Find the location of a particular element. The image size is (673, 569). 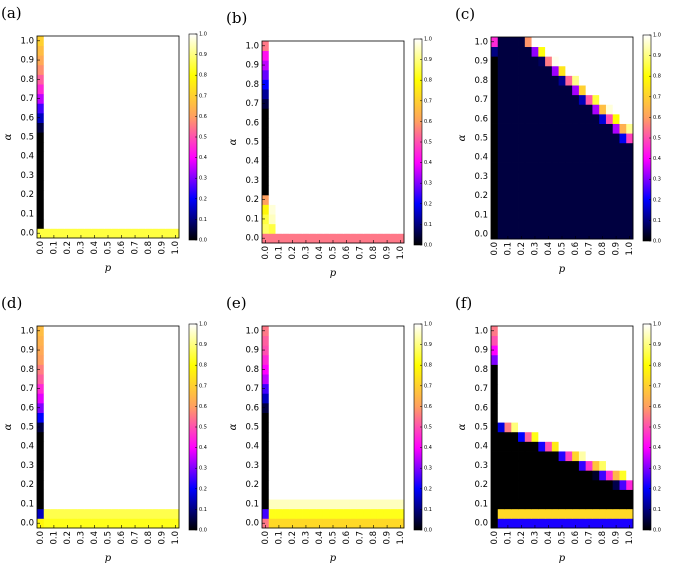

y-tick-label: 0.5 is located at coordinates (27, 428).